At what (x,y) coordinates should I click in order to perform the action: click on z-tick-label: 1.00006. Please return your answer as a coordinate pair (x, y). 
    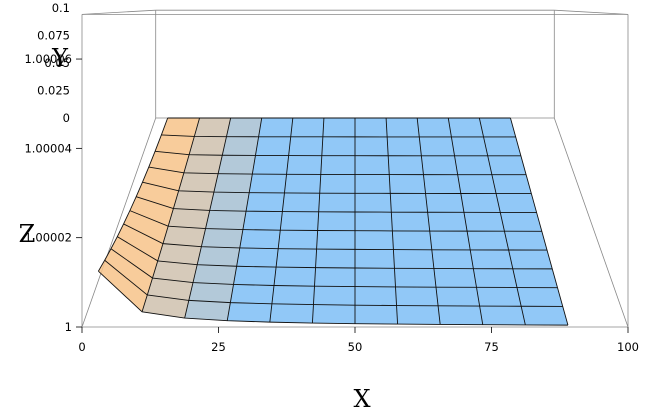
    Looking at the image, I should click on (48, 59).